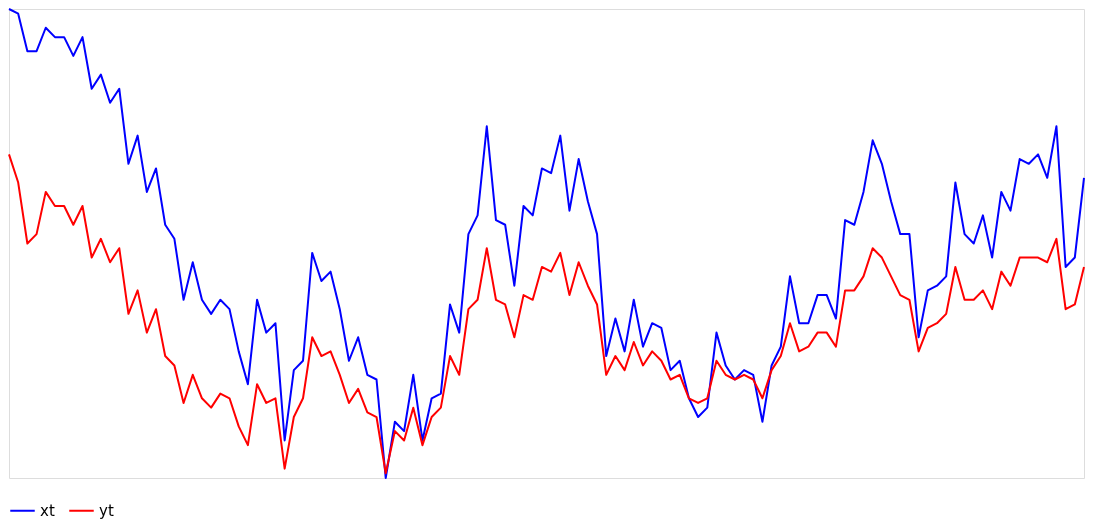  I want to click on legend-label: yt, so click(106, 510).